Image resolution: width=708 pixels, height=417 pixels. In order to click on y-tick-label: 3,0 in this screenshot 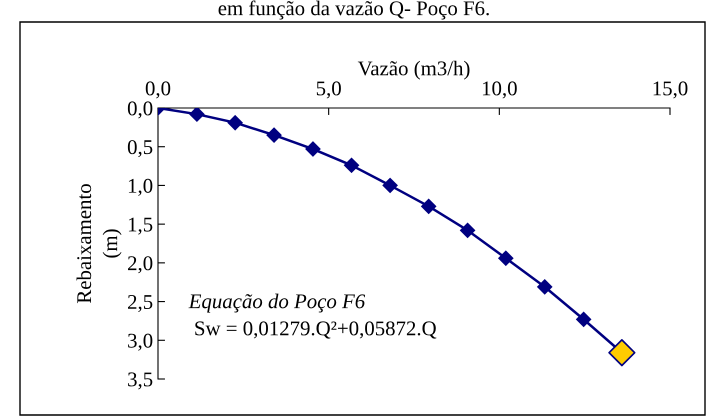, I will do `click(140, 342)`.